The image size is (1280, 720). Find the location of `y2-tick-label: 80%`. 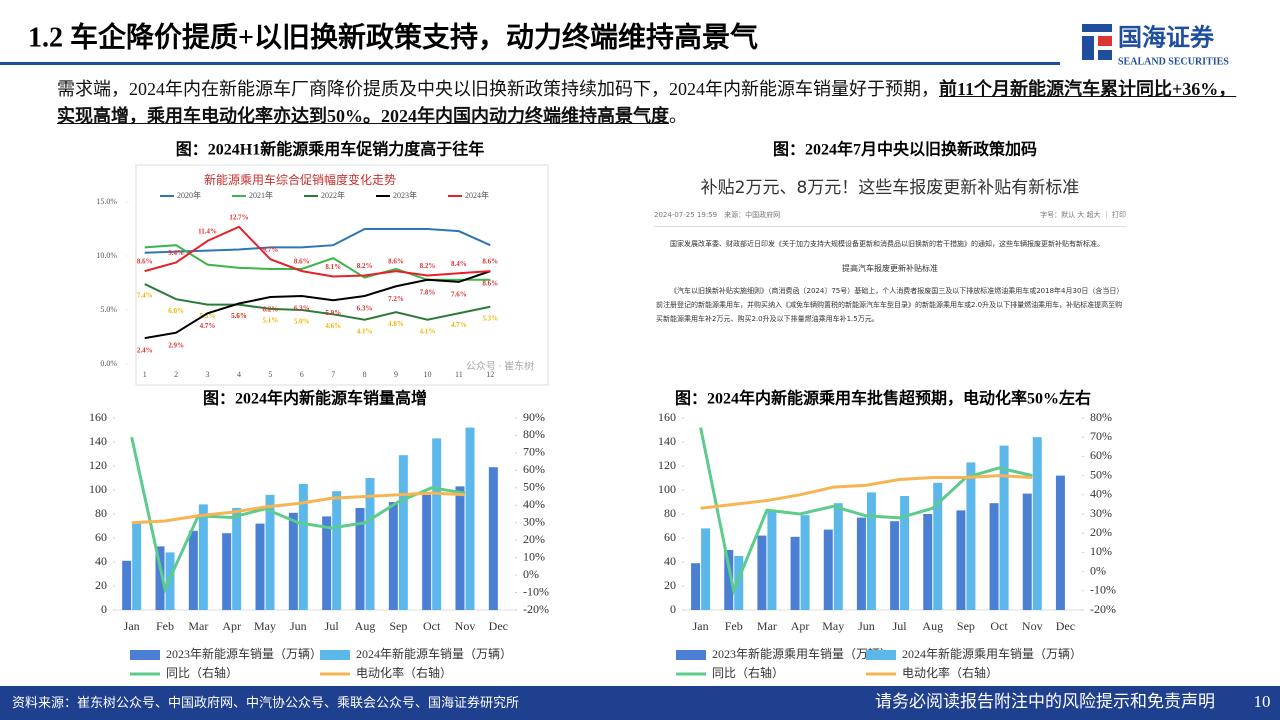

y2-tick-label: 80% is located at coordinates (1101, 417).